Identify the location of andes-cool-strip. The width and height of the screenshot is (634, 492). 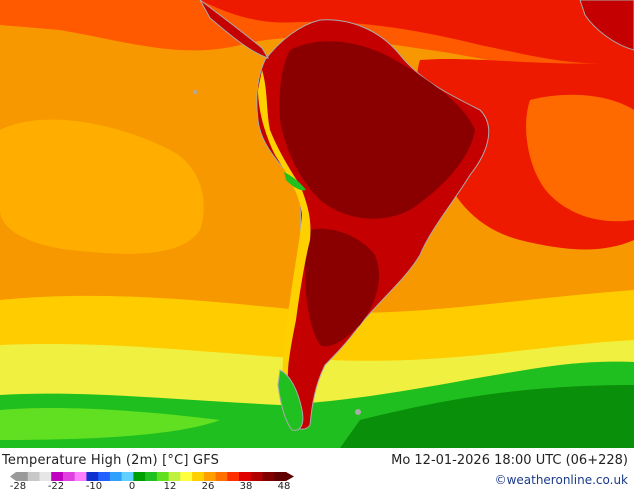
(284, 231).